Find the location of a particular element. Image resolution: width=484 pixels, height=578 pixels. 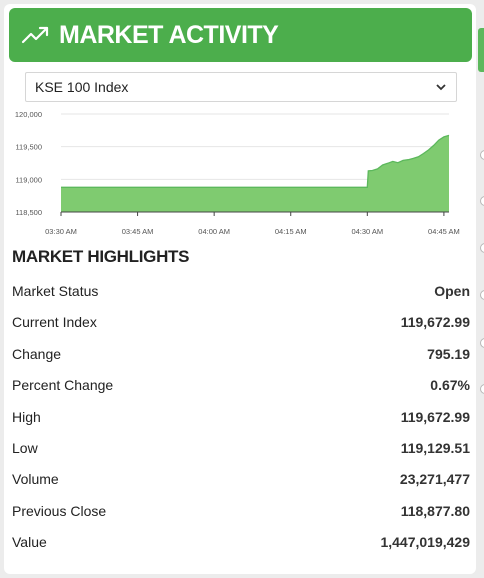

highlight-row: Value 1,447,019,429 is located at coordinates (241, 542).